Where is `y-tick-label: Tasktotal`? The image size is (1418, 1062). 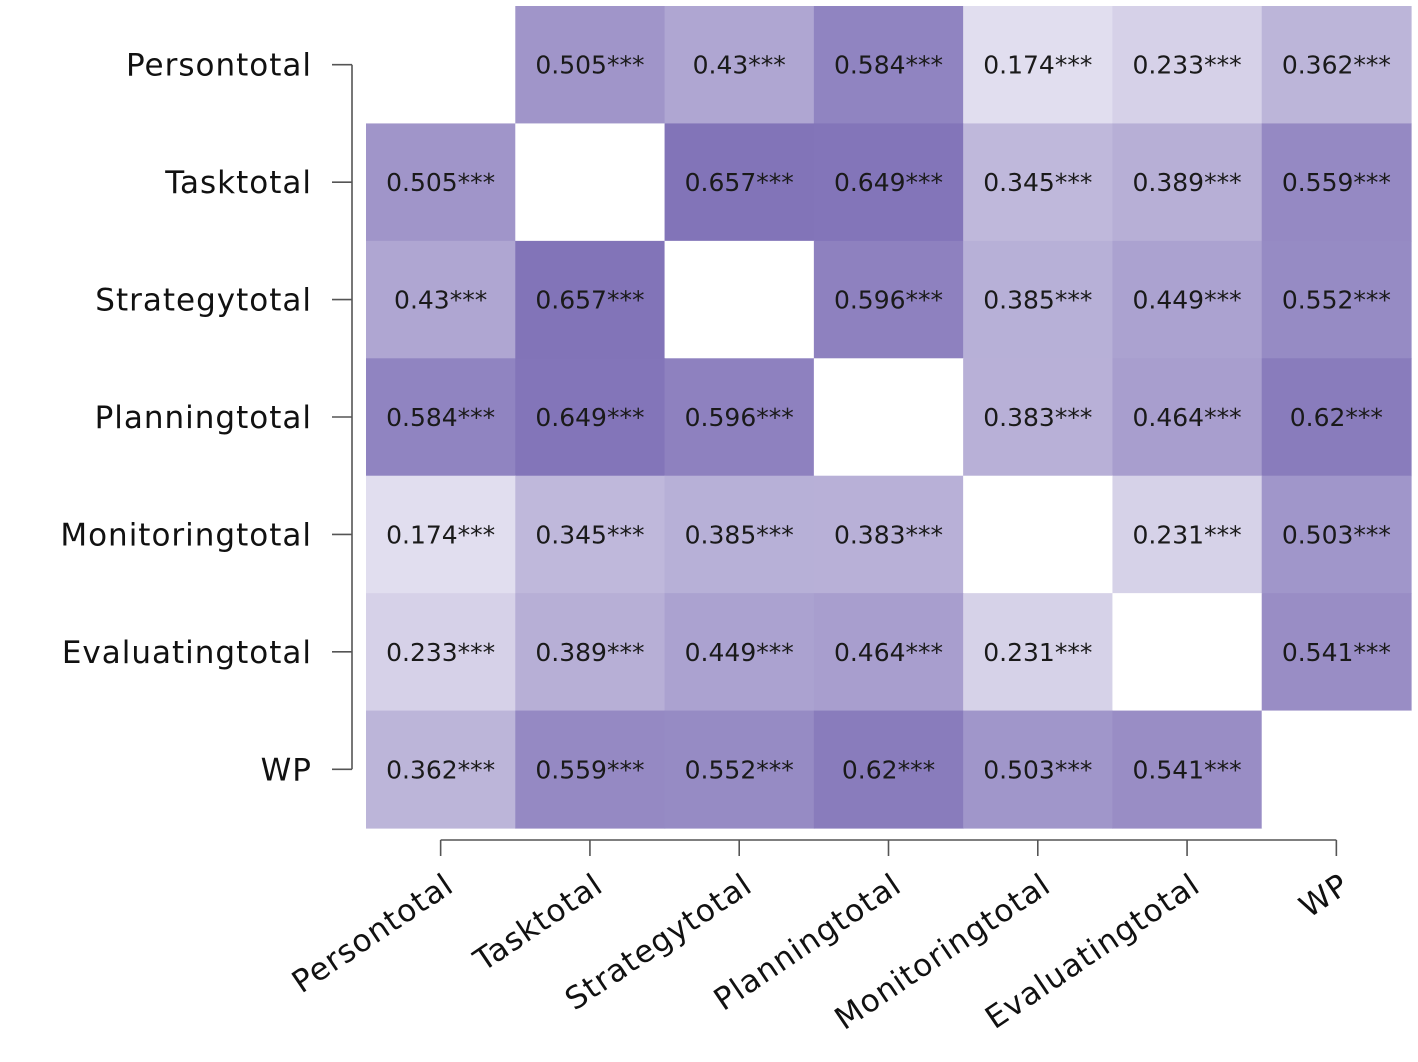 y-tick-label: Tasktotal is located at coordinates (238, 183).